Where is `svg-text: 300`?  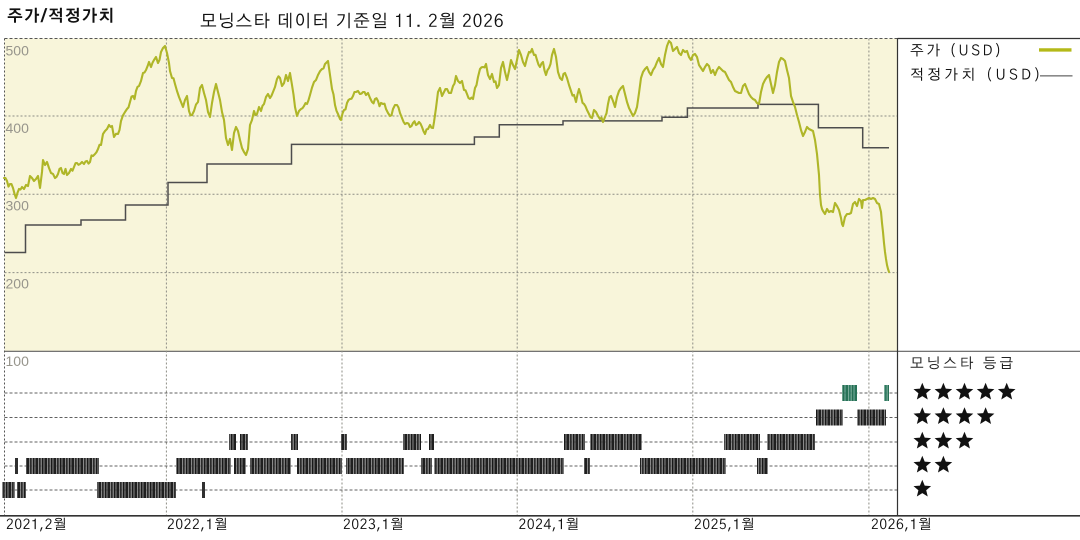
svg-text: 300 is located at coordinates (18, 206).